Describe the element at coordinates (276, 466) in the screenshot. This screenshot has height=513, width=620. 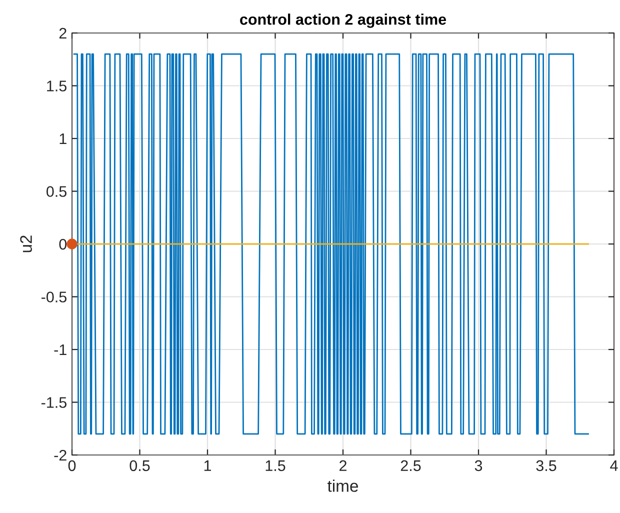
I see `x-tick-label: 1.5` at that location.